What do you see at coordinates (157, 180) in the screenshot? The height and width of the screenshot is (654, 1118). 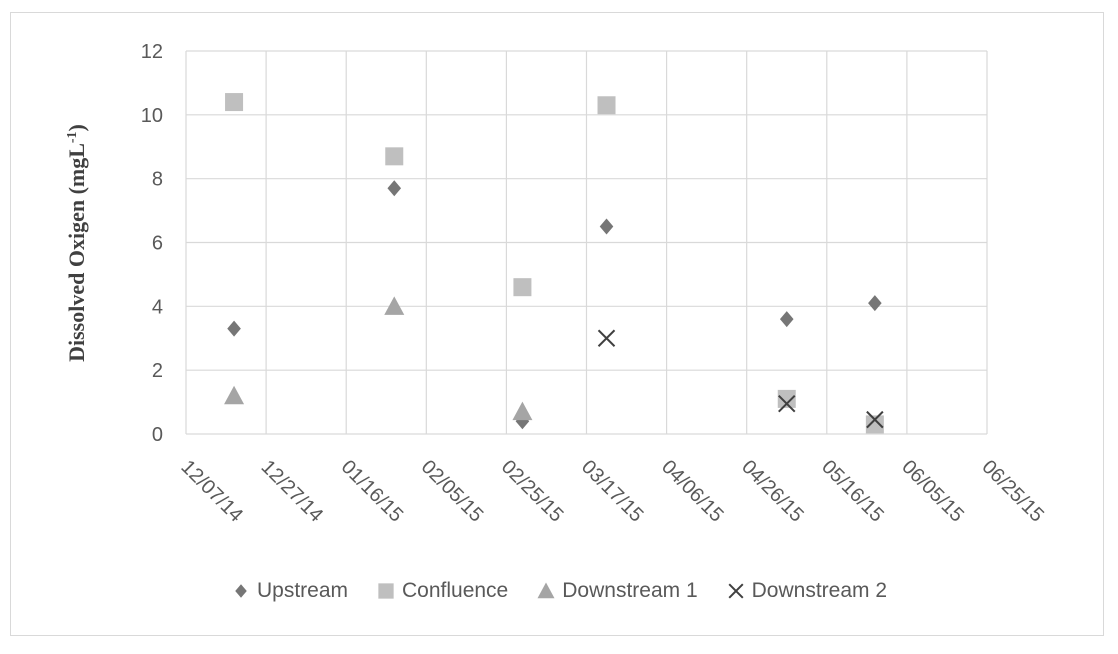 I see `y-tick-label: 8` at bounding box center [157, 180].